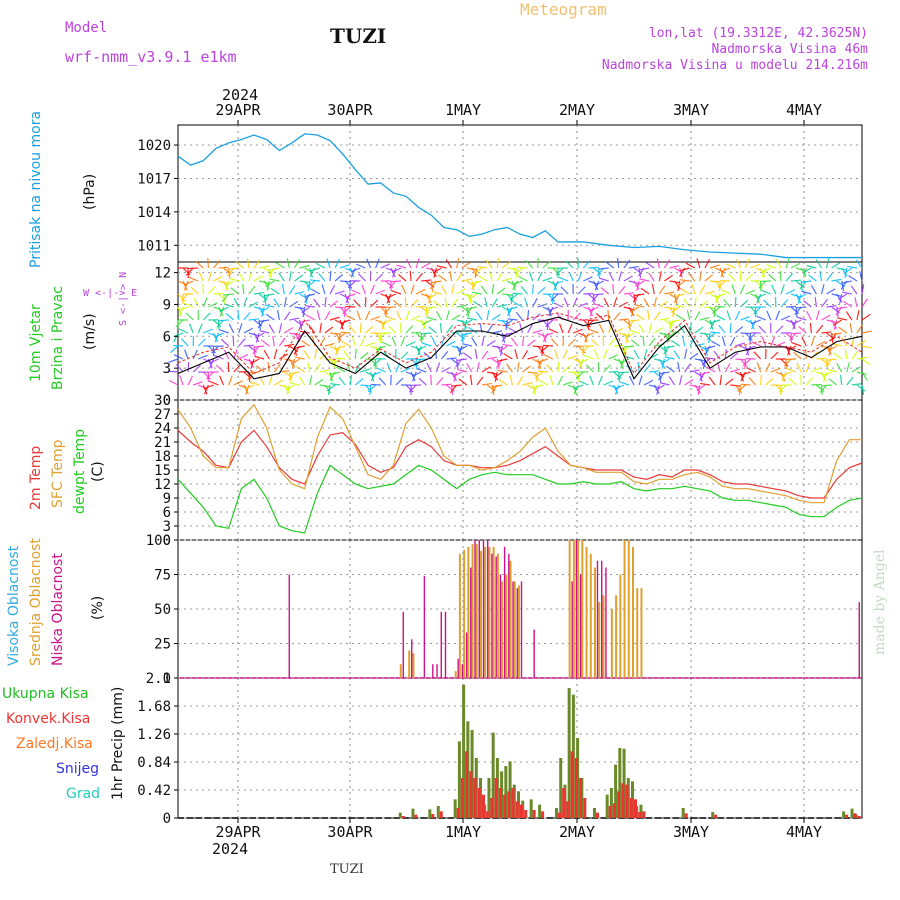  I want to click on station-title: TUZI, so click(358, 36).